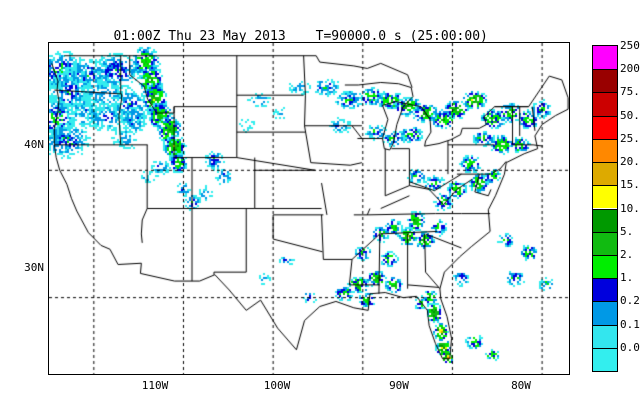  I want to click on x-tick-label: 80W, so click(521, 385).